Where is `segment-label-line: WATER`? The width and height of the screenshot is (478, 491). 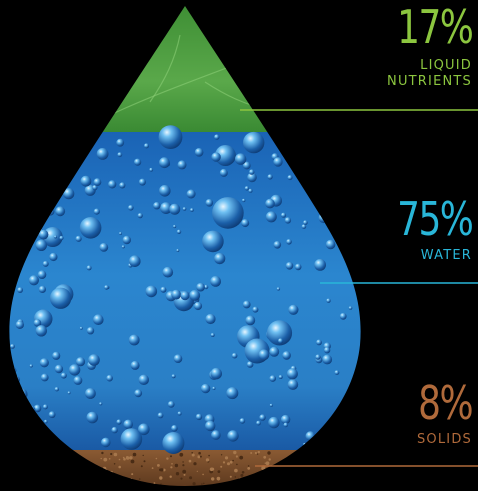 segment-label-line: WATER is located at coordinates (446, 255).